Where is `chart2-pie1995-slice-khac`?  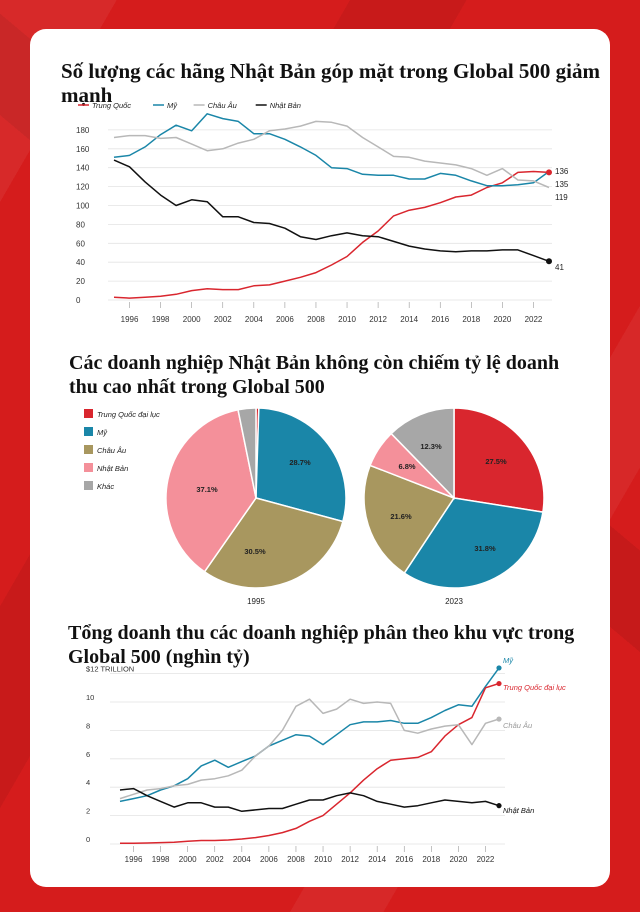
chart2-pie1995-slice-khac is located at coordinates (247, 453).